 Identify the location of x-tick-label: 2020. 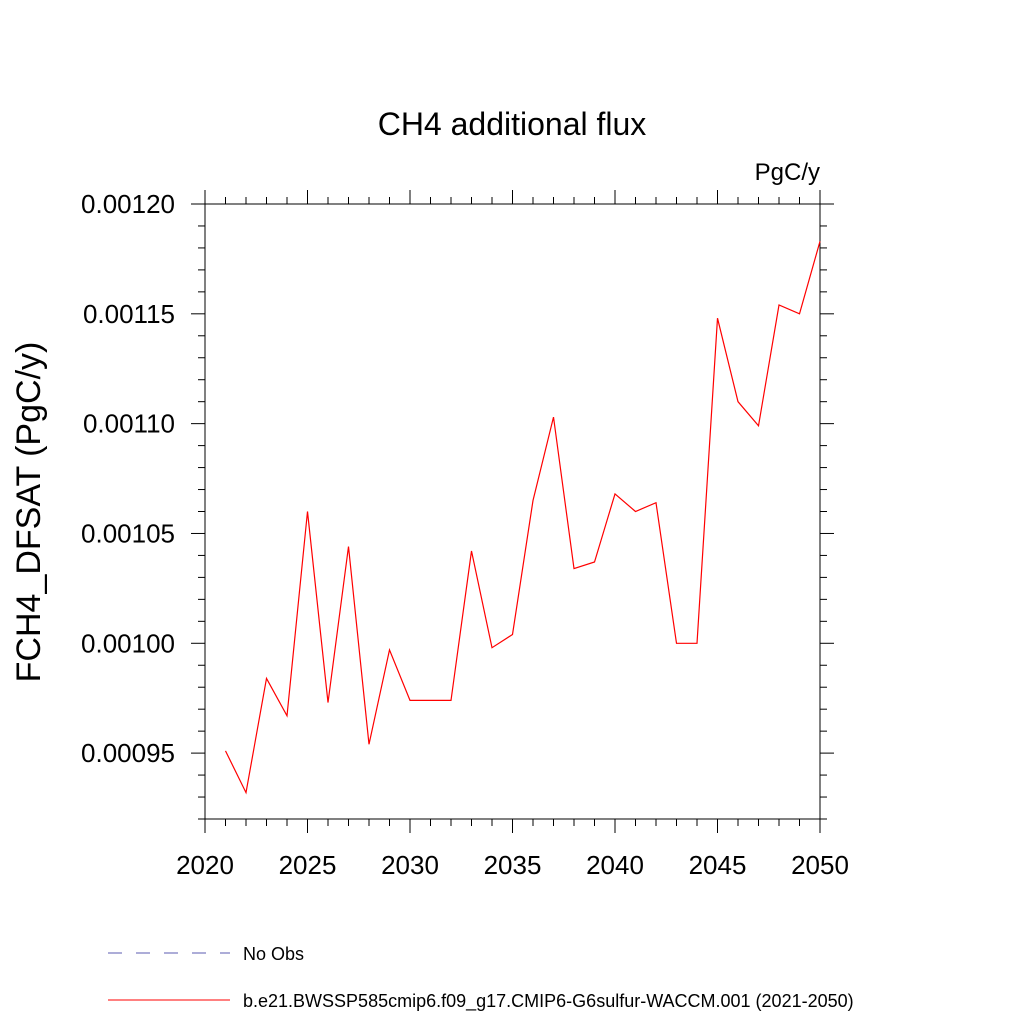
(205, 865).